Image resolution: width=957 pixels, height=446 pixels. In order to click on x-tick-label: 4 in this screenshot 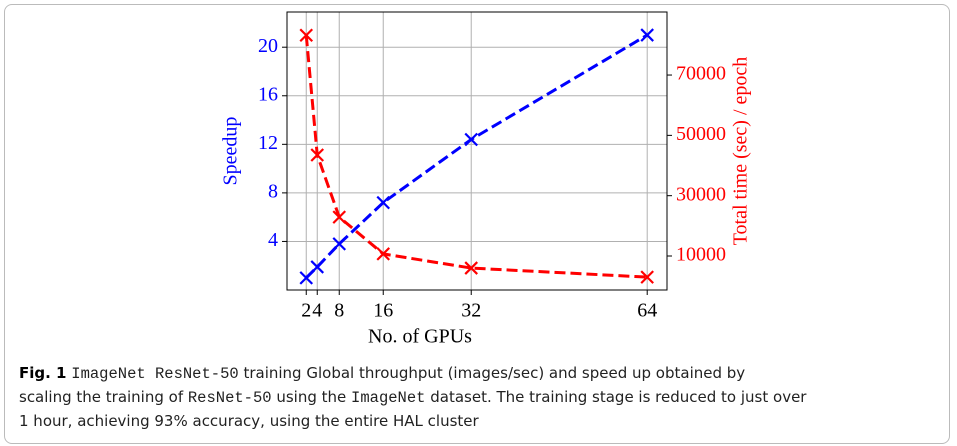, I will do `click(317, 311)`.